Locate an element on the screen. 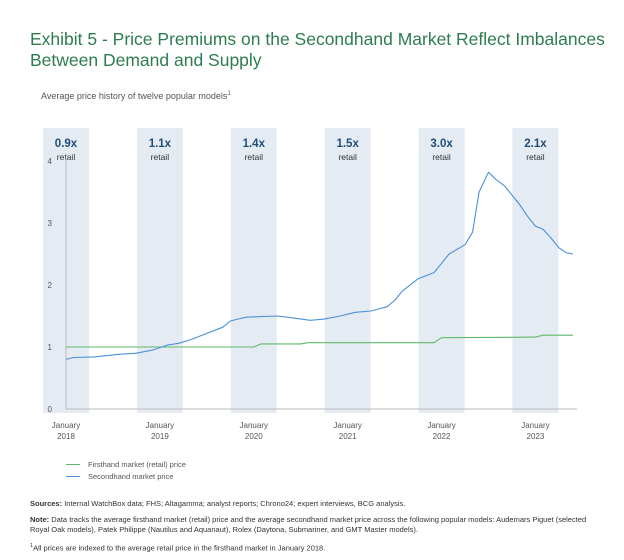 The height and width of the screenshot is (560, 624). premium-value-2022: 3.0x is located at coordinates (441, 144).